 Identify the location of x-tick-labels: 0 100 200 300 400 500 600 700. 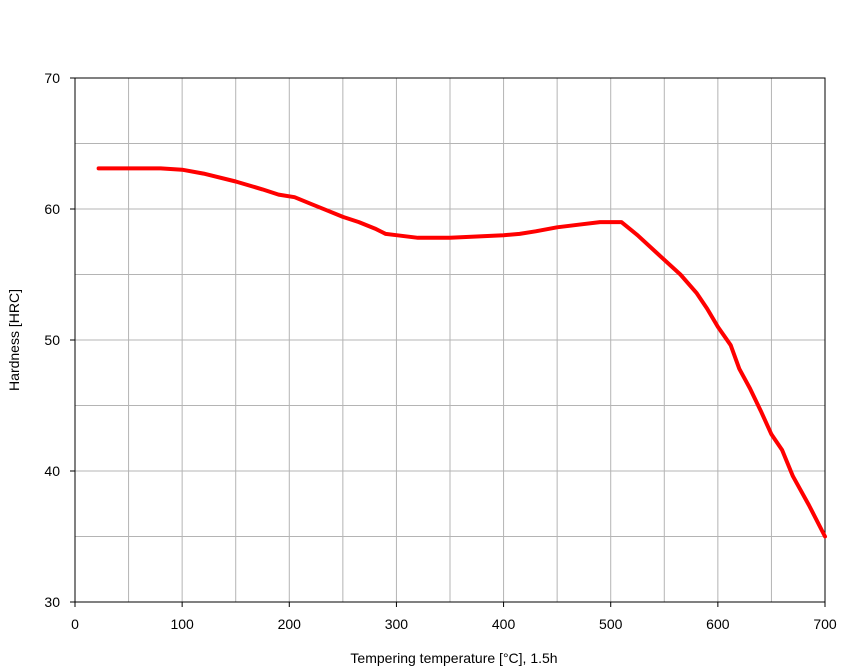
(454, 624).